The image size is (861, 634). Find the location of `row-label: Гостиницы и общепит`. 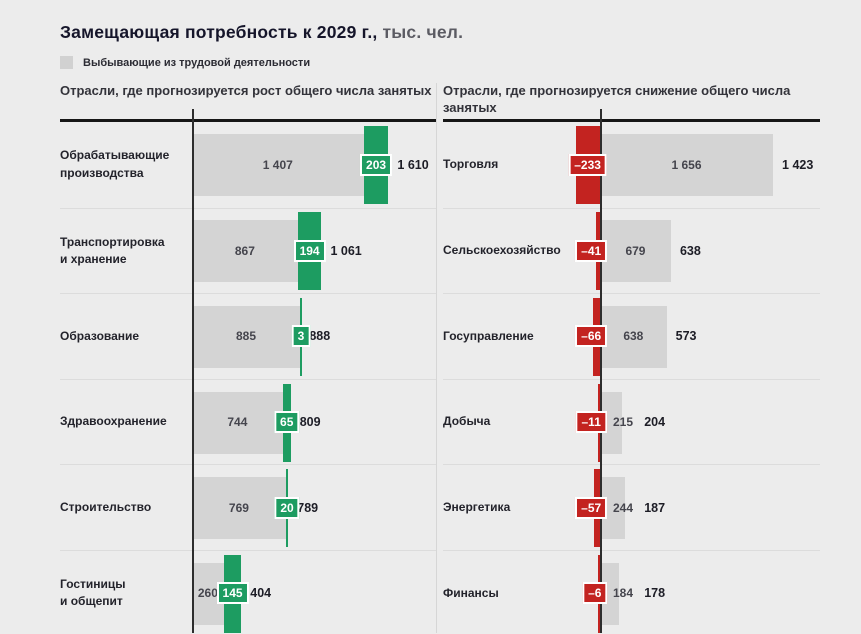

row-label: Гостиницы и общепит is located at coordinates (93, 592).